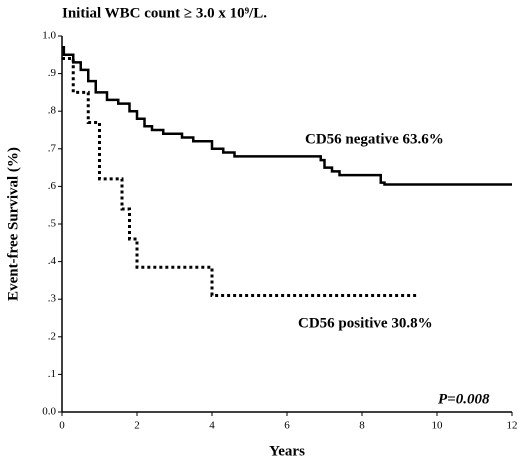 The width and height of the screenshot is (520, 464). Describe the element at coordinates (52, 261) in the screenshot. I see `y-tick-label: .4` at that location.